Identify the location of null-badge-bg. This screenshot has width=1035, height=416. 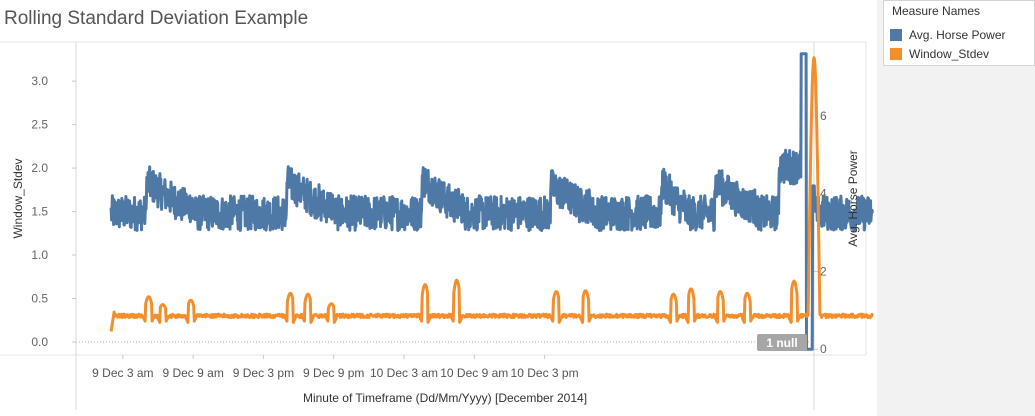
(782, 342).